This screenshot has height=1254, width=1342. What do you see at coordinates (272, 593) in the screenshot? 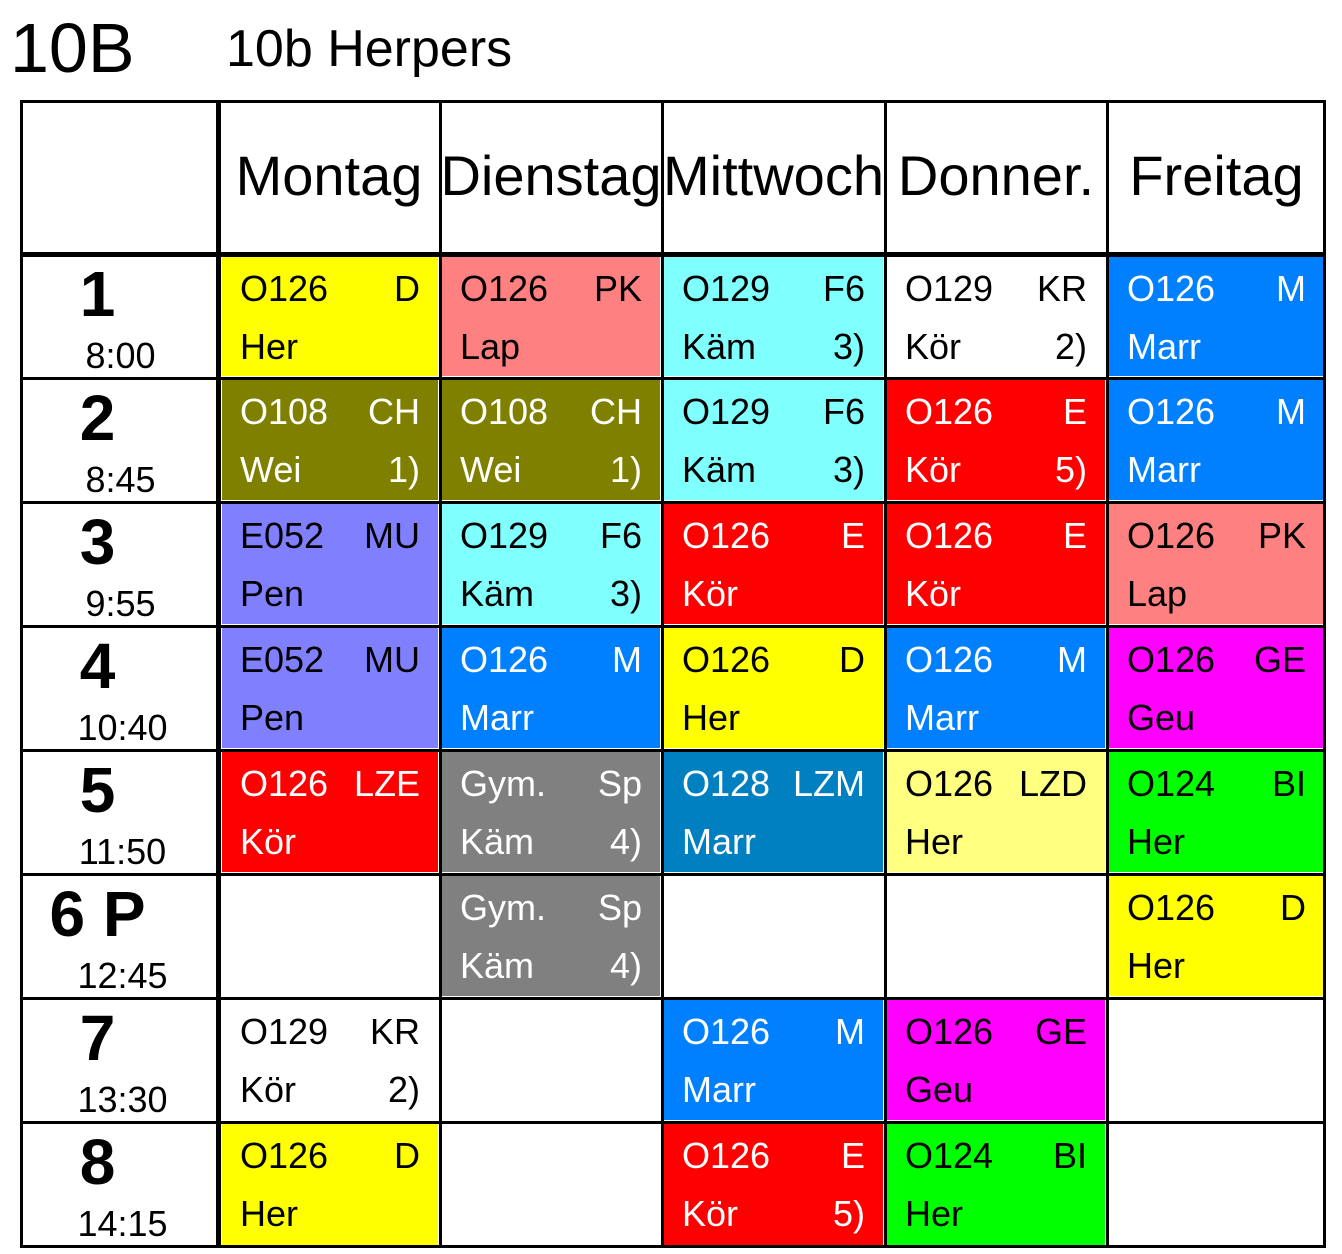
I see `lesson-teacher: Pen` at bounding box center [272, 593].